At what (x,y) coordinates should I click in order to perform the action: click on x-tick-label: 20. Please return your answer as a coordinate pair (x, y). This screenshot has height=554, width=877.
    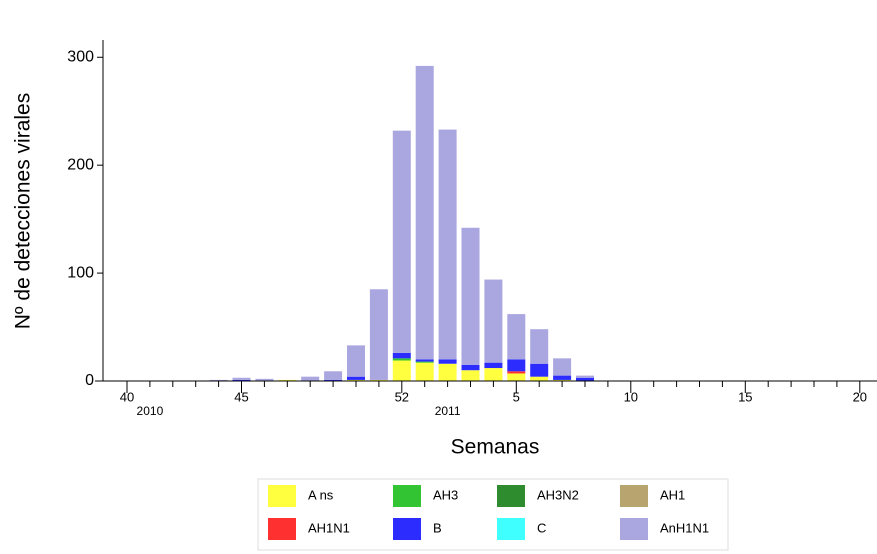
    Looking at the image, I should click on (860, 396).